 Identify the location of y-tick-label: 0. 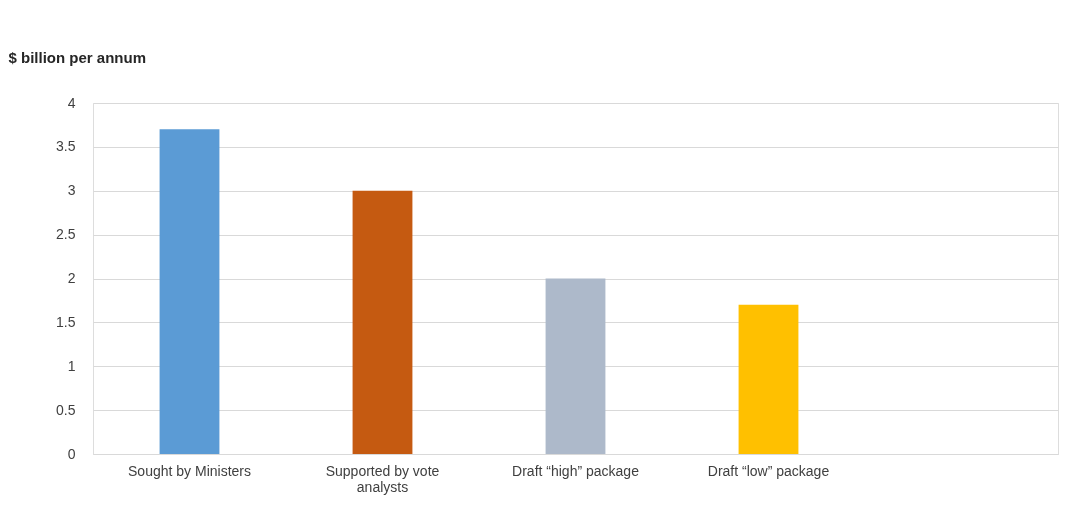
(71, 453).